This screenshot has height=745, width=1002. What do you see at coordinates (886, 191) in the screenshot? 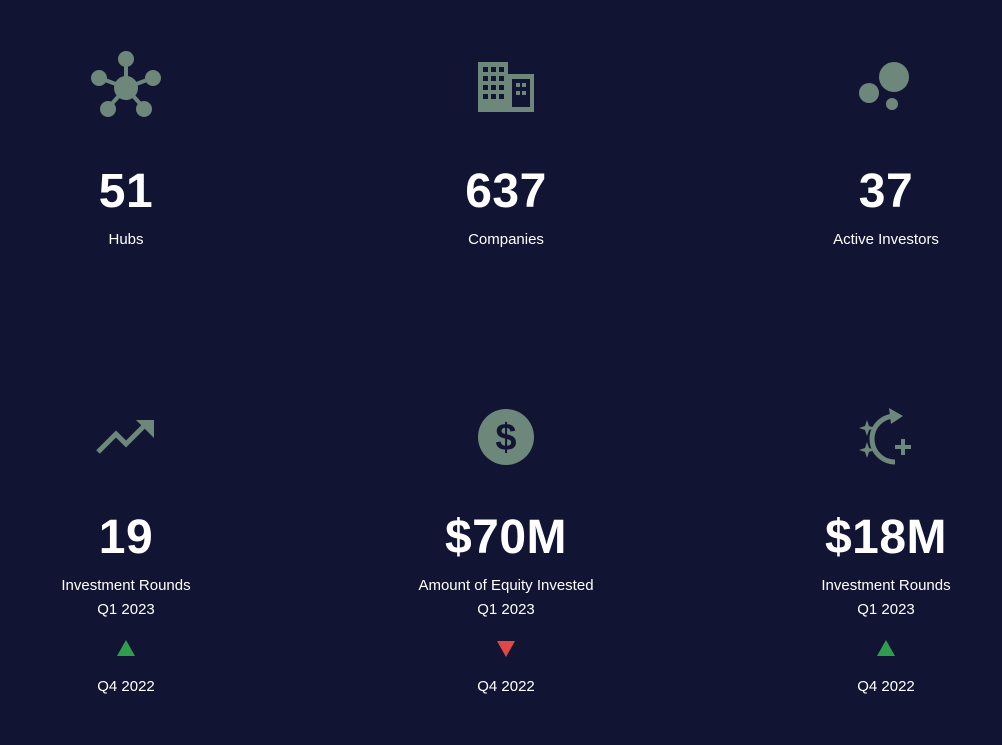
I see `stat-value: 37` at bounding box center [886, 191].